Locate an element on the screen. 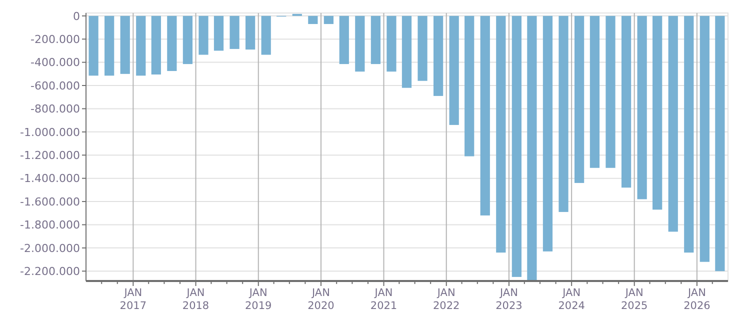  y-tick-label: -1.800.000 is located at coordinates (50, 225).